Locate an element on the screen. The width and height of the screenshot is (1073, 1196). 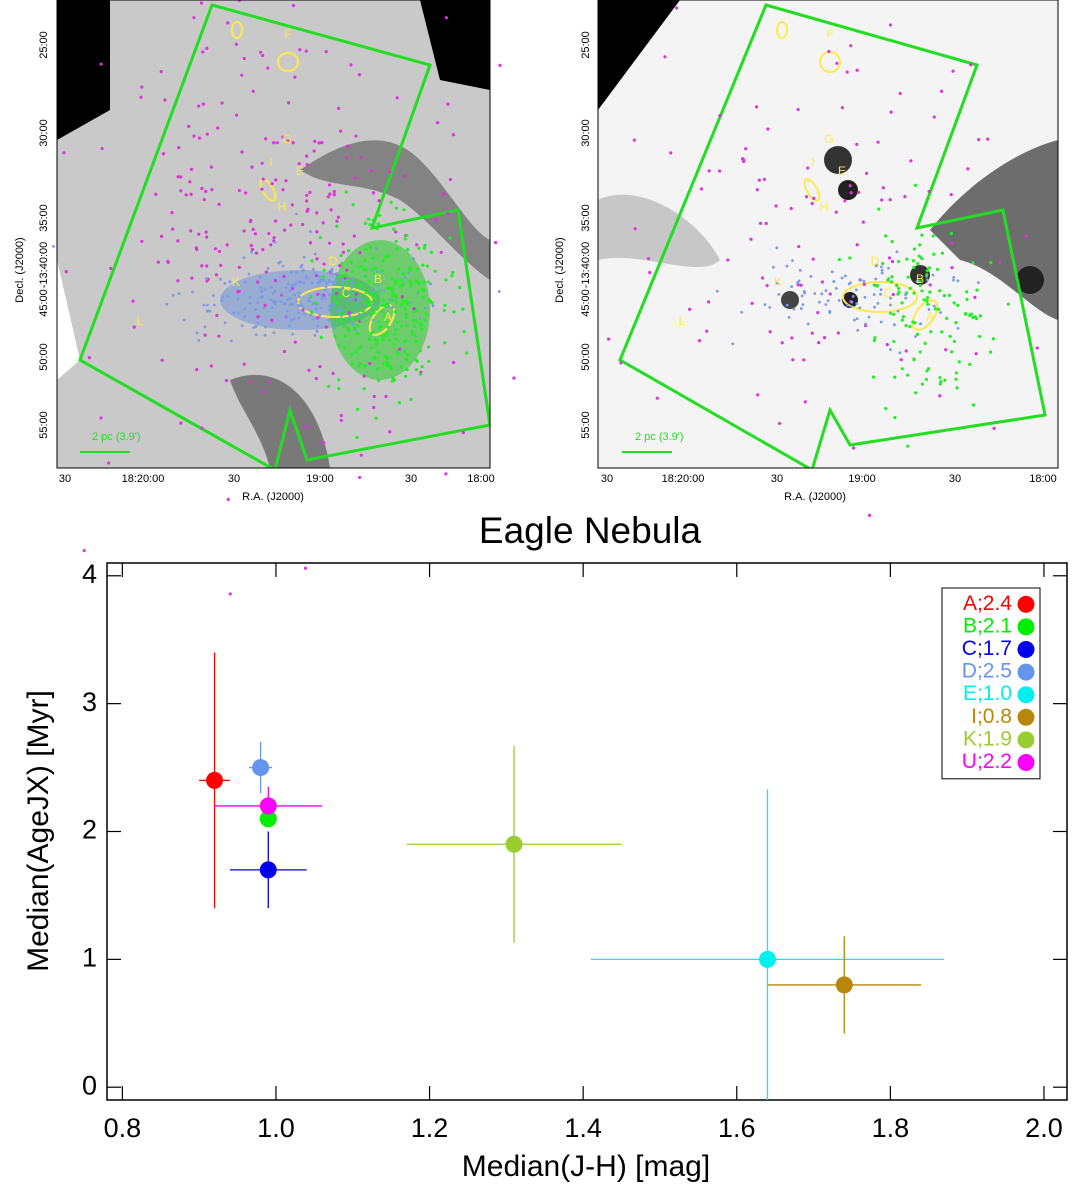
image-y-tick-label: -13:40:00 is located at coordinates (44, 265).